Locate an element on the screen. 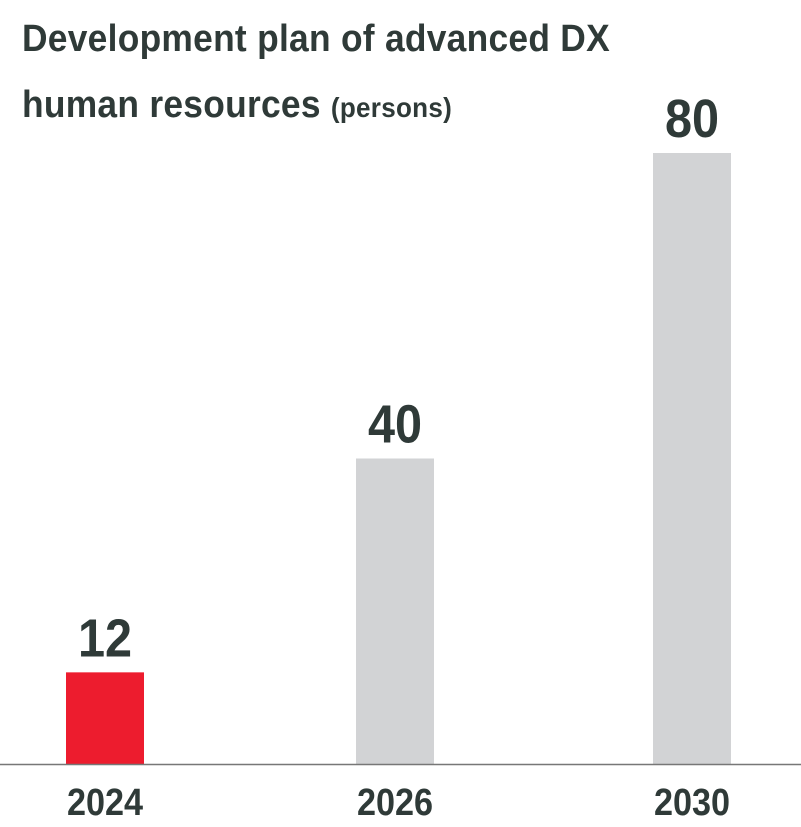  x-tick-label-2030: 2030 is located at coordinates (692, 801).